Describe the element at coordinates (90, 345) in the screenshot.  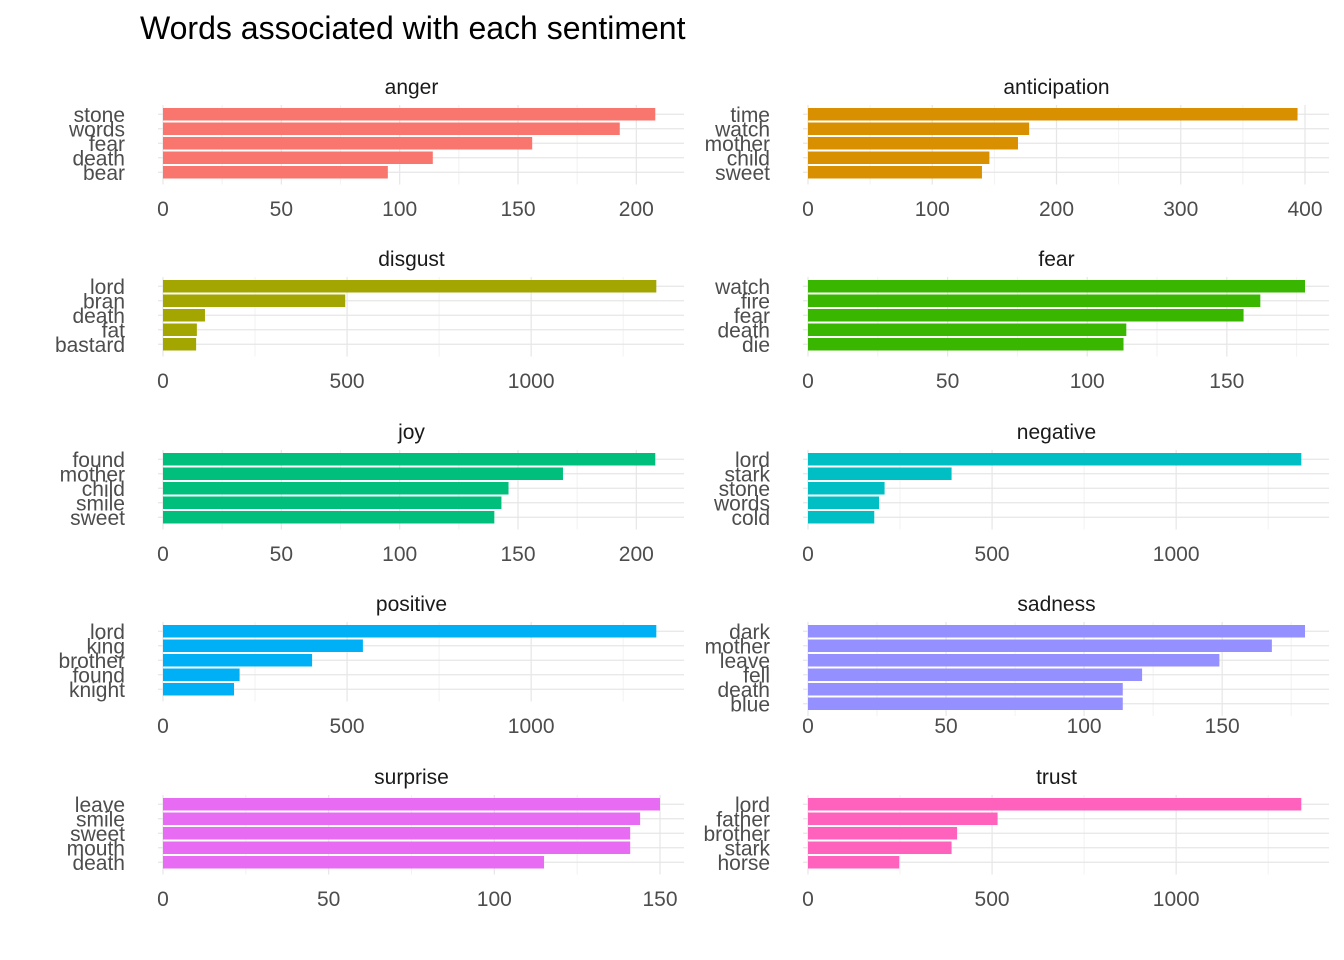
I see `y-tick-label: bastard` at that location.